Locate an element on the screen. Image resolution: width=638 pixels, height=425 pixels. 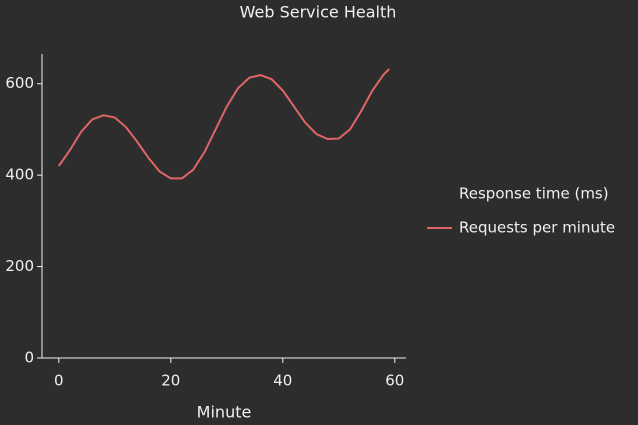
series-line is located at coordinates (223, 124).